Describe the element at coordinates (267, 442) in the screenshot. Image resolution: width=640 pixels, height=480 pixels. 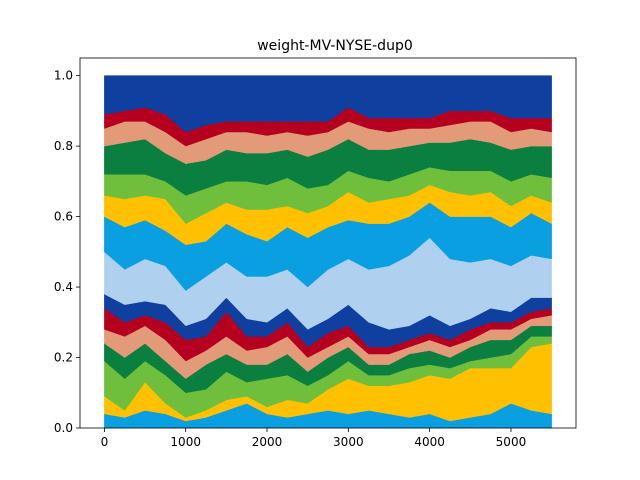
I see `x-tick-label: 2000` at that location.